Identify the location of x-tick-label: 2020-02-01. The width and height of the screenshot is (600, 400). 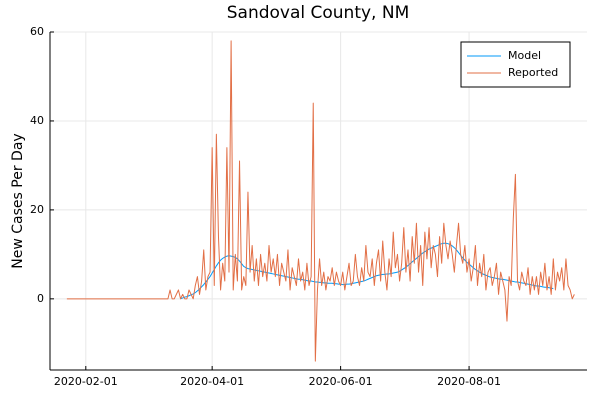
(86, 381).